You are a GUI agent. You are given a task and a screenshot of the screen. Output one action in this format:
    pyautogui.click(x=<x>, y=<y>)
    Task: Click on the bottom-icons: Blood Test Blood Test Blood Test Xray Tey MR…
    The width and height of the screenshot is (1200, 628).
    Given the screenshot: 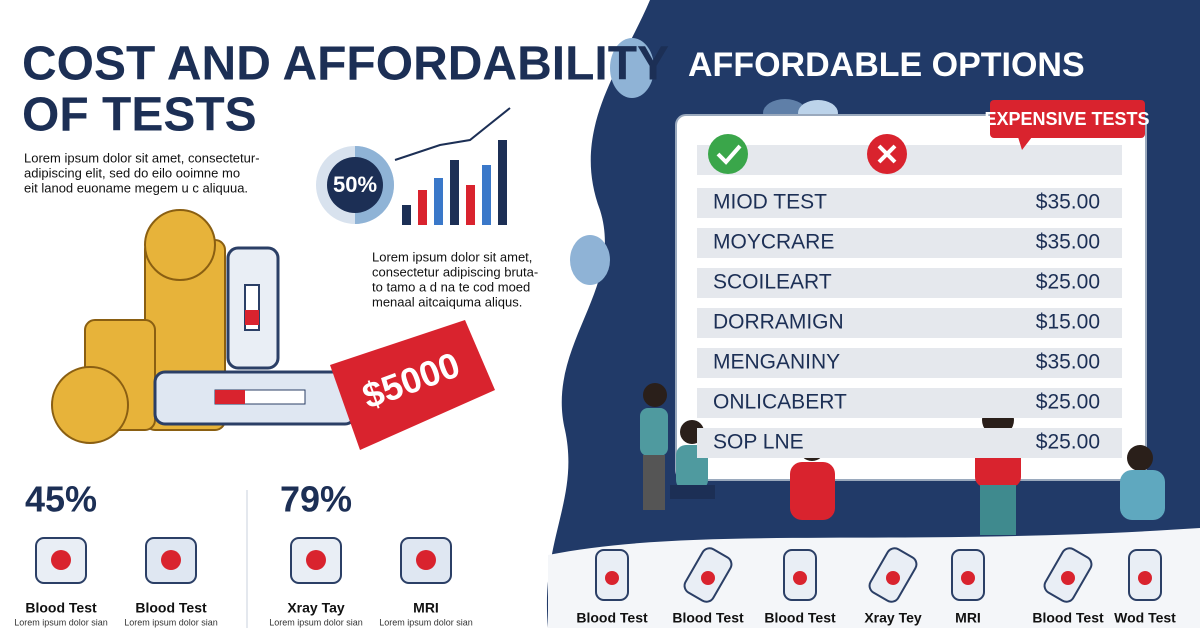 What is the action you would take?
    pyautogui.click(x=876, y=586)
    